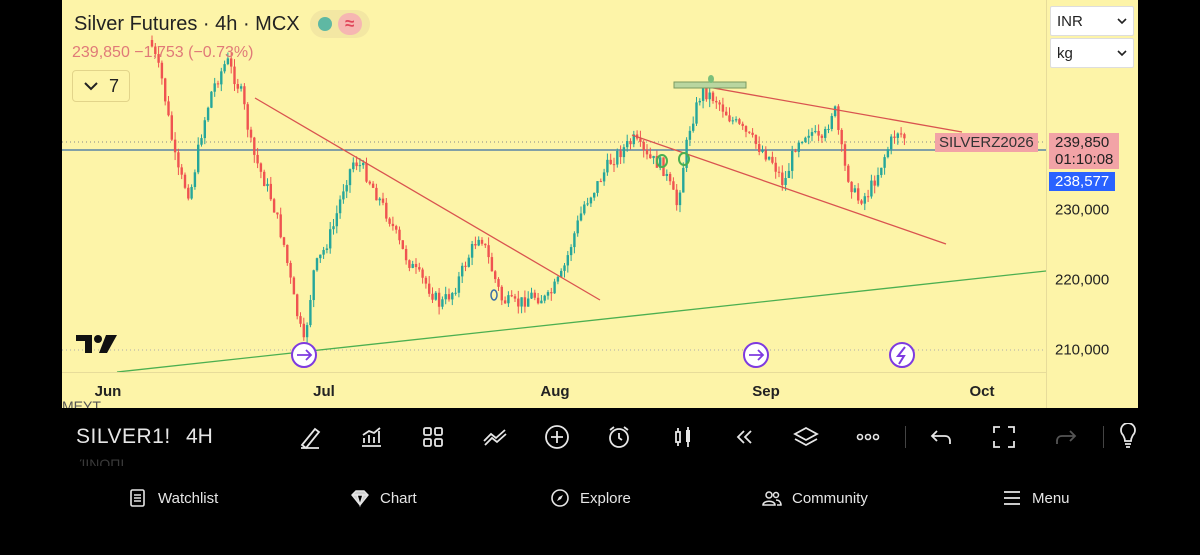 This screenshot has height=555, width=1200. Describe the element at coordinates (1092, 53) in the screenshot. I see `unit-select: kg` at that location.